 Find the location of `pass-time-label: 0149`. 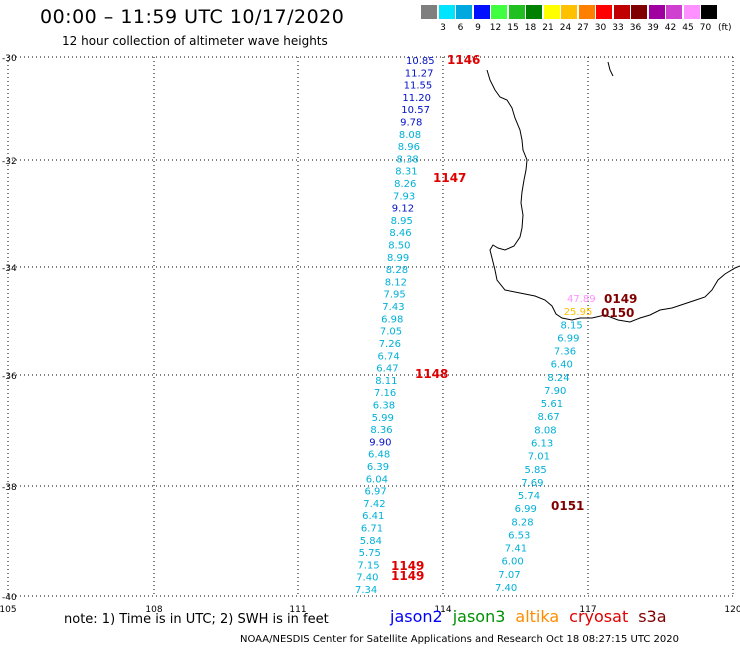

pass-time-label: 0149 is located at coordinates (620, 299).